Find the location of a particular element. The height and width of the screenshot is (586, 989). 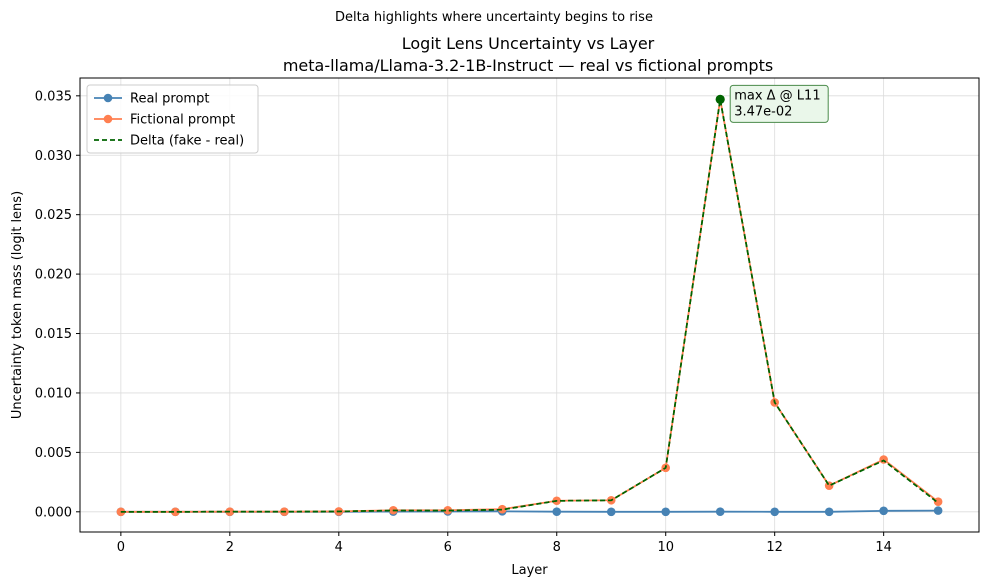

legend-label-real-prompt: Real prompt is located at coordinates (169, 99).